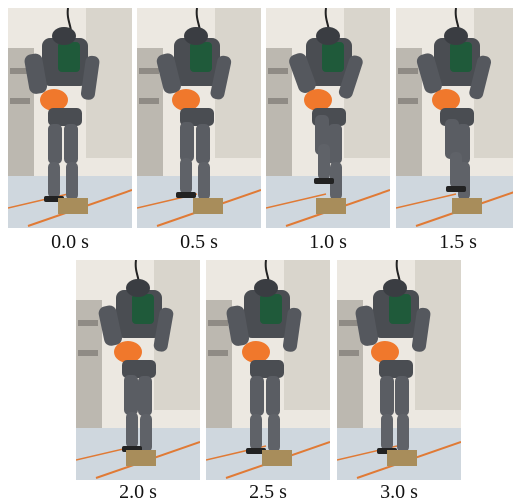  I want to click on frame-6-caption: 2.5 s, so click(268, 492).